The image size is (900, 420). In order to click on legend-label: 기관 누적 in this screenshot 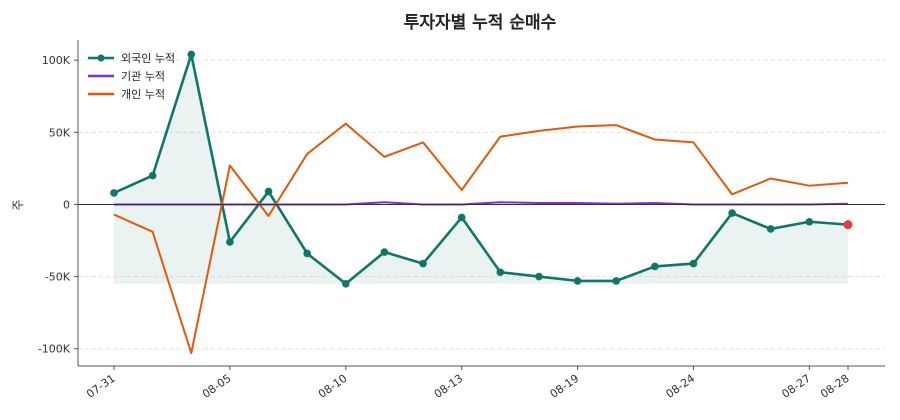, I will do `click(143, 76)`.